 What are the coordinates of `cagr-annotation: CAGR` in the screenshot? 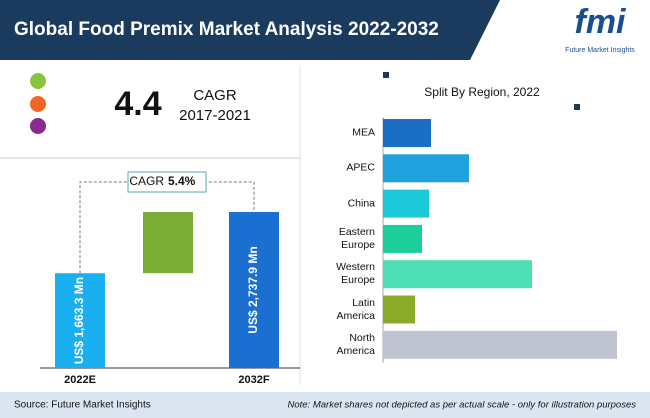 It's located at (146, 181).